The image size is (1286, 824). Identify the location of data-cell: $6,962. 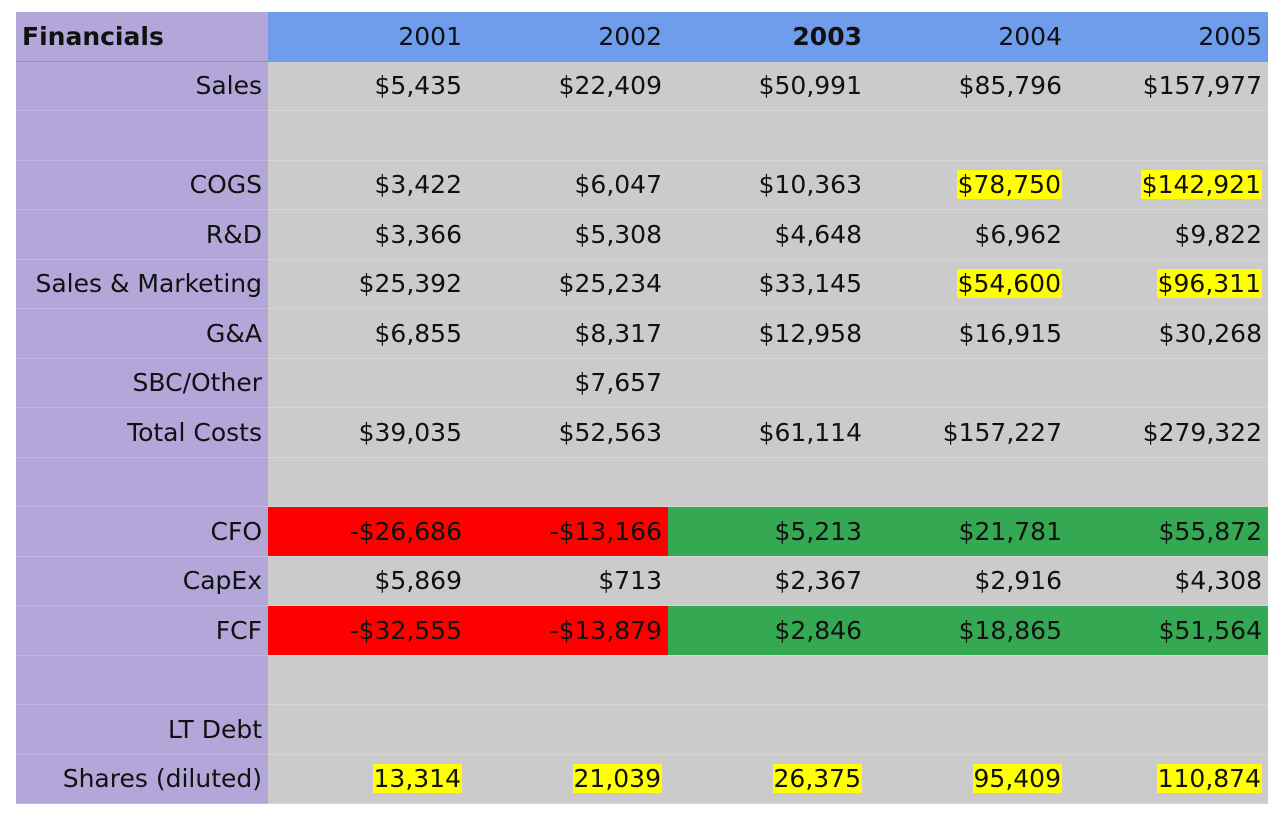
(968, 235).